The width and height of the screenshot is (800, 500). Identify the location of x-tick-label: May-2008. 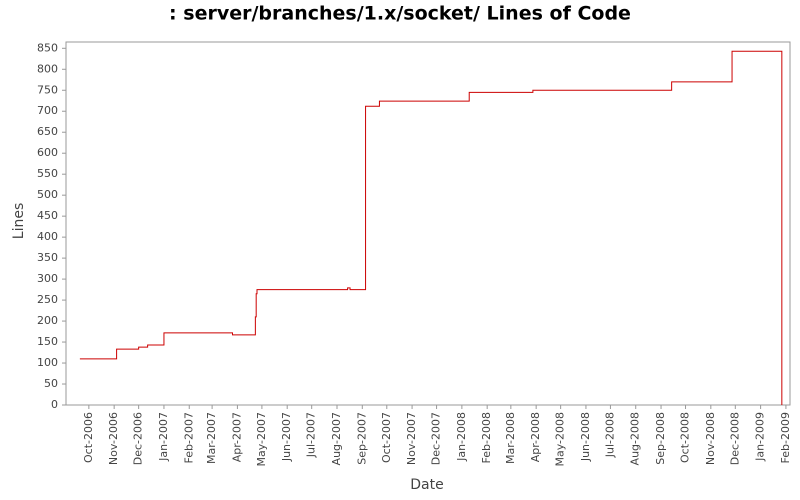
(560, 439).